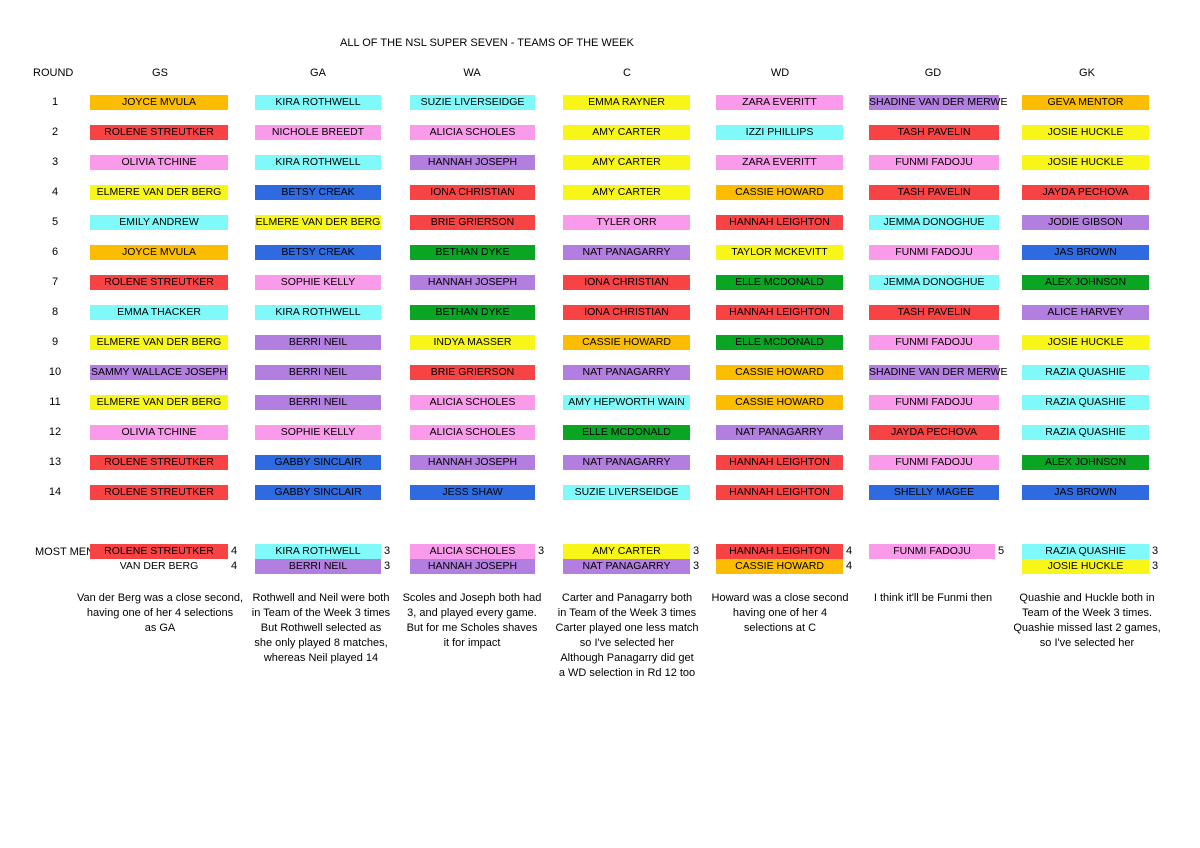 The height and width of the screenshot is (848, 1200). What do you see at coordinates (627, 628) in the screenshot?
I see `note-line: Carter played one less match` at bounding box center [627, 628].